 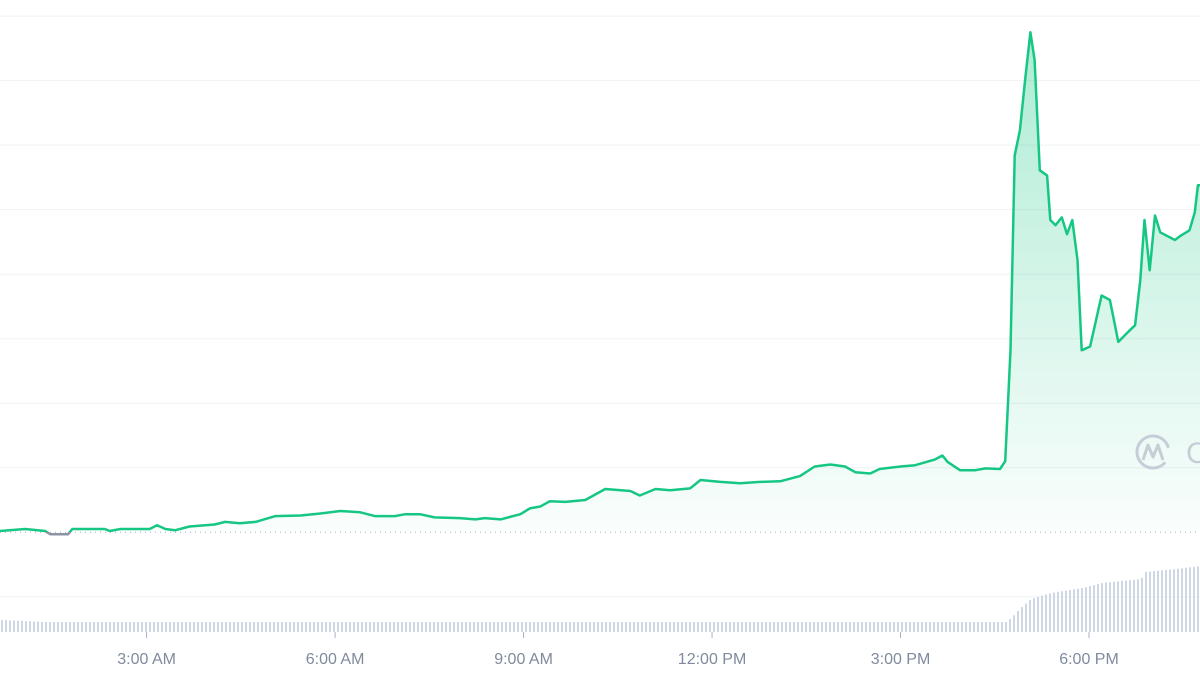 I want to click on coinmarketcap-watermark: CoinMarketCap, so click(x=1167, y=452).